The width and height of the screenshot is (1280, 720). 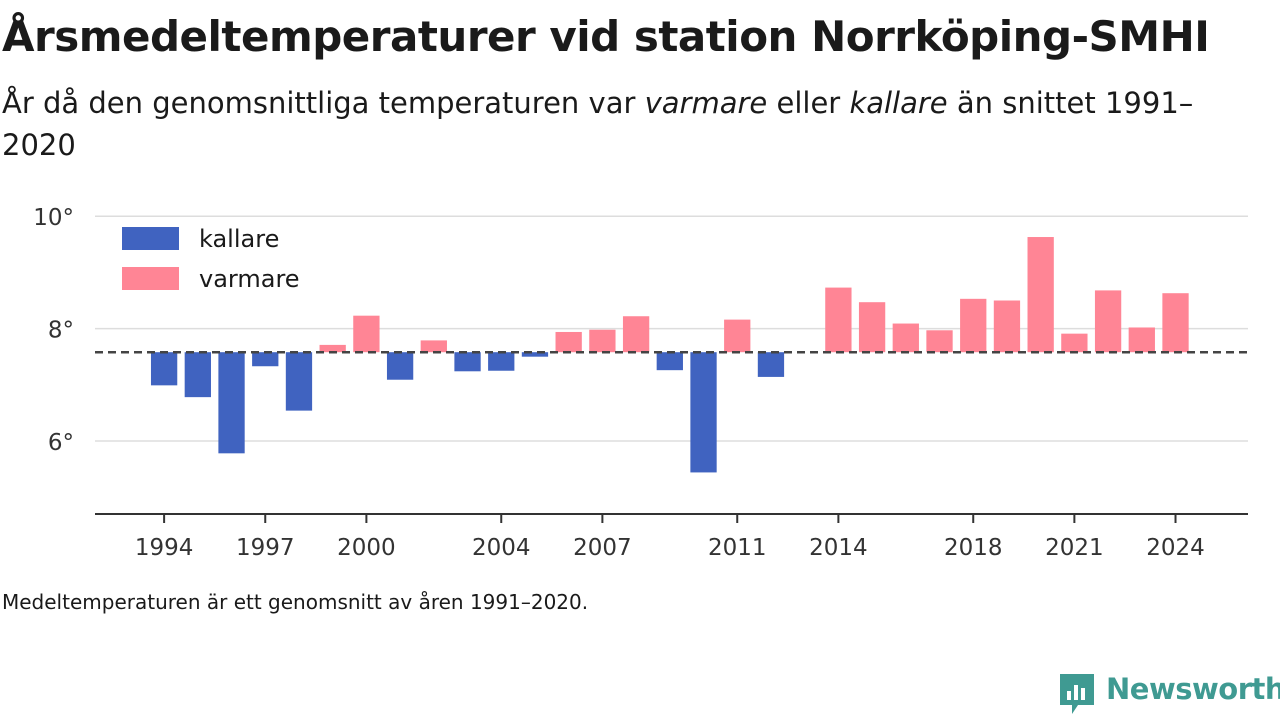 What do you see at coordinates (602, 341) in the screenshot?
I see `bar-2007` at bounding box center [602, 341].